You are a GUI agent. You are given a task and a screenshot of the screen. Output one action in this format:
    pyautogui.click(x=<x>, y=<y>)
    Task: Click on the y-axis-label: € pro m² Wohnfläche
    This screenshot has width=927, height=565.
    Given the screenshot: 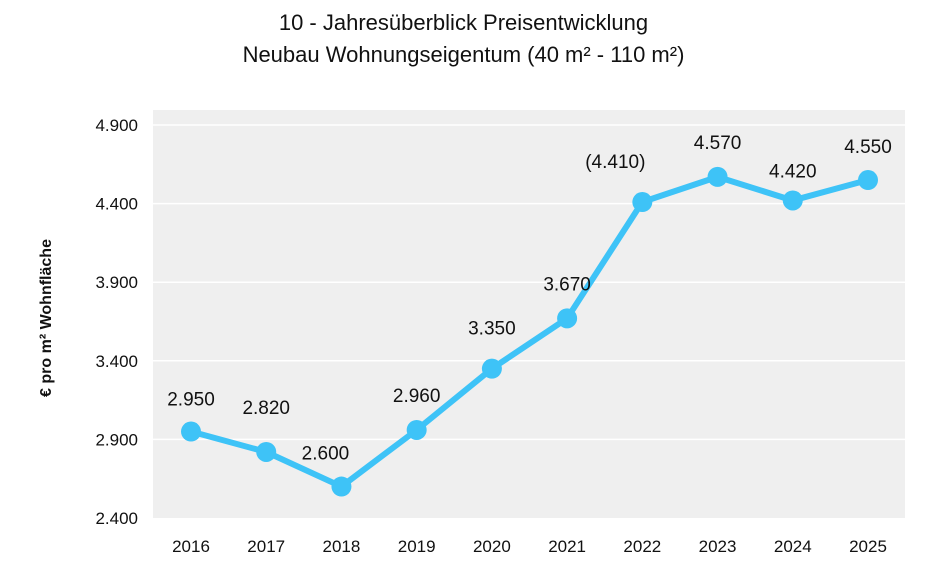 What is the action you would take?
    pyautogui.click(x=46, y=318)
    